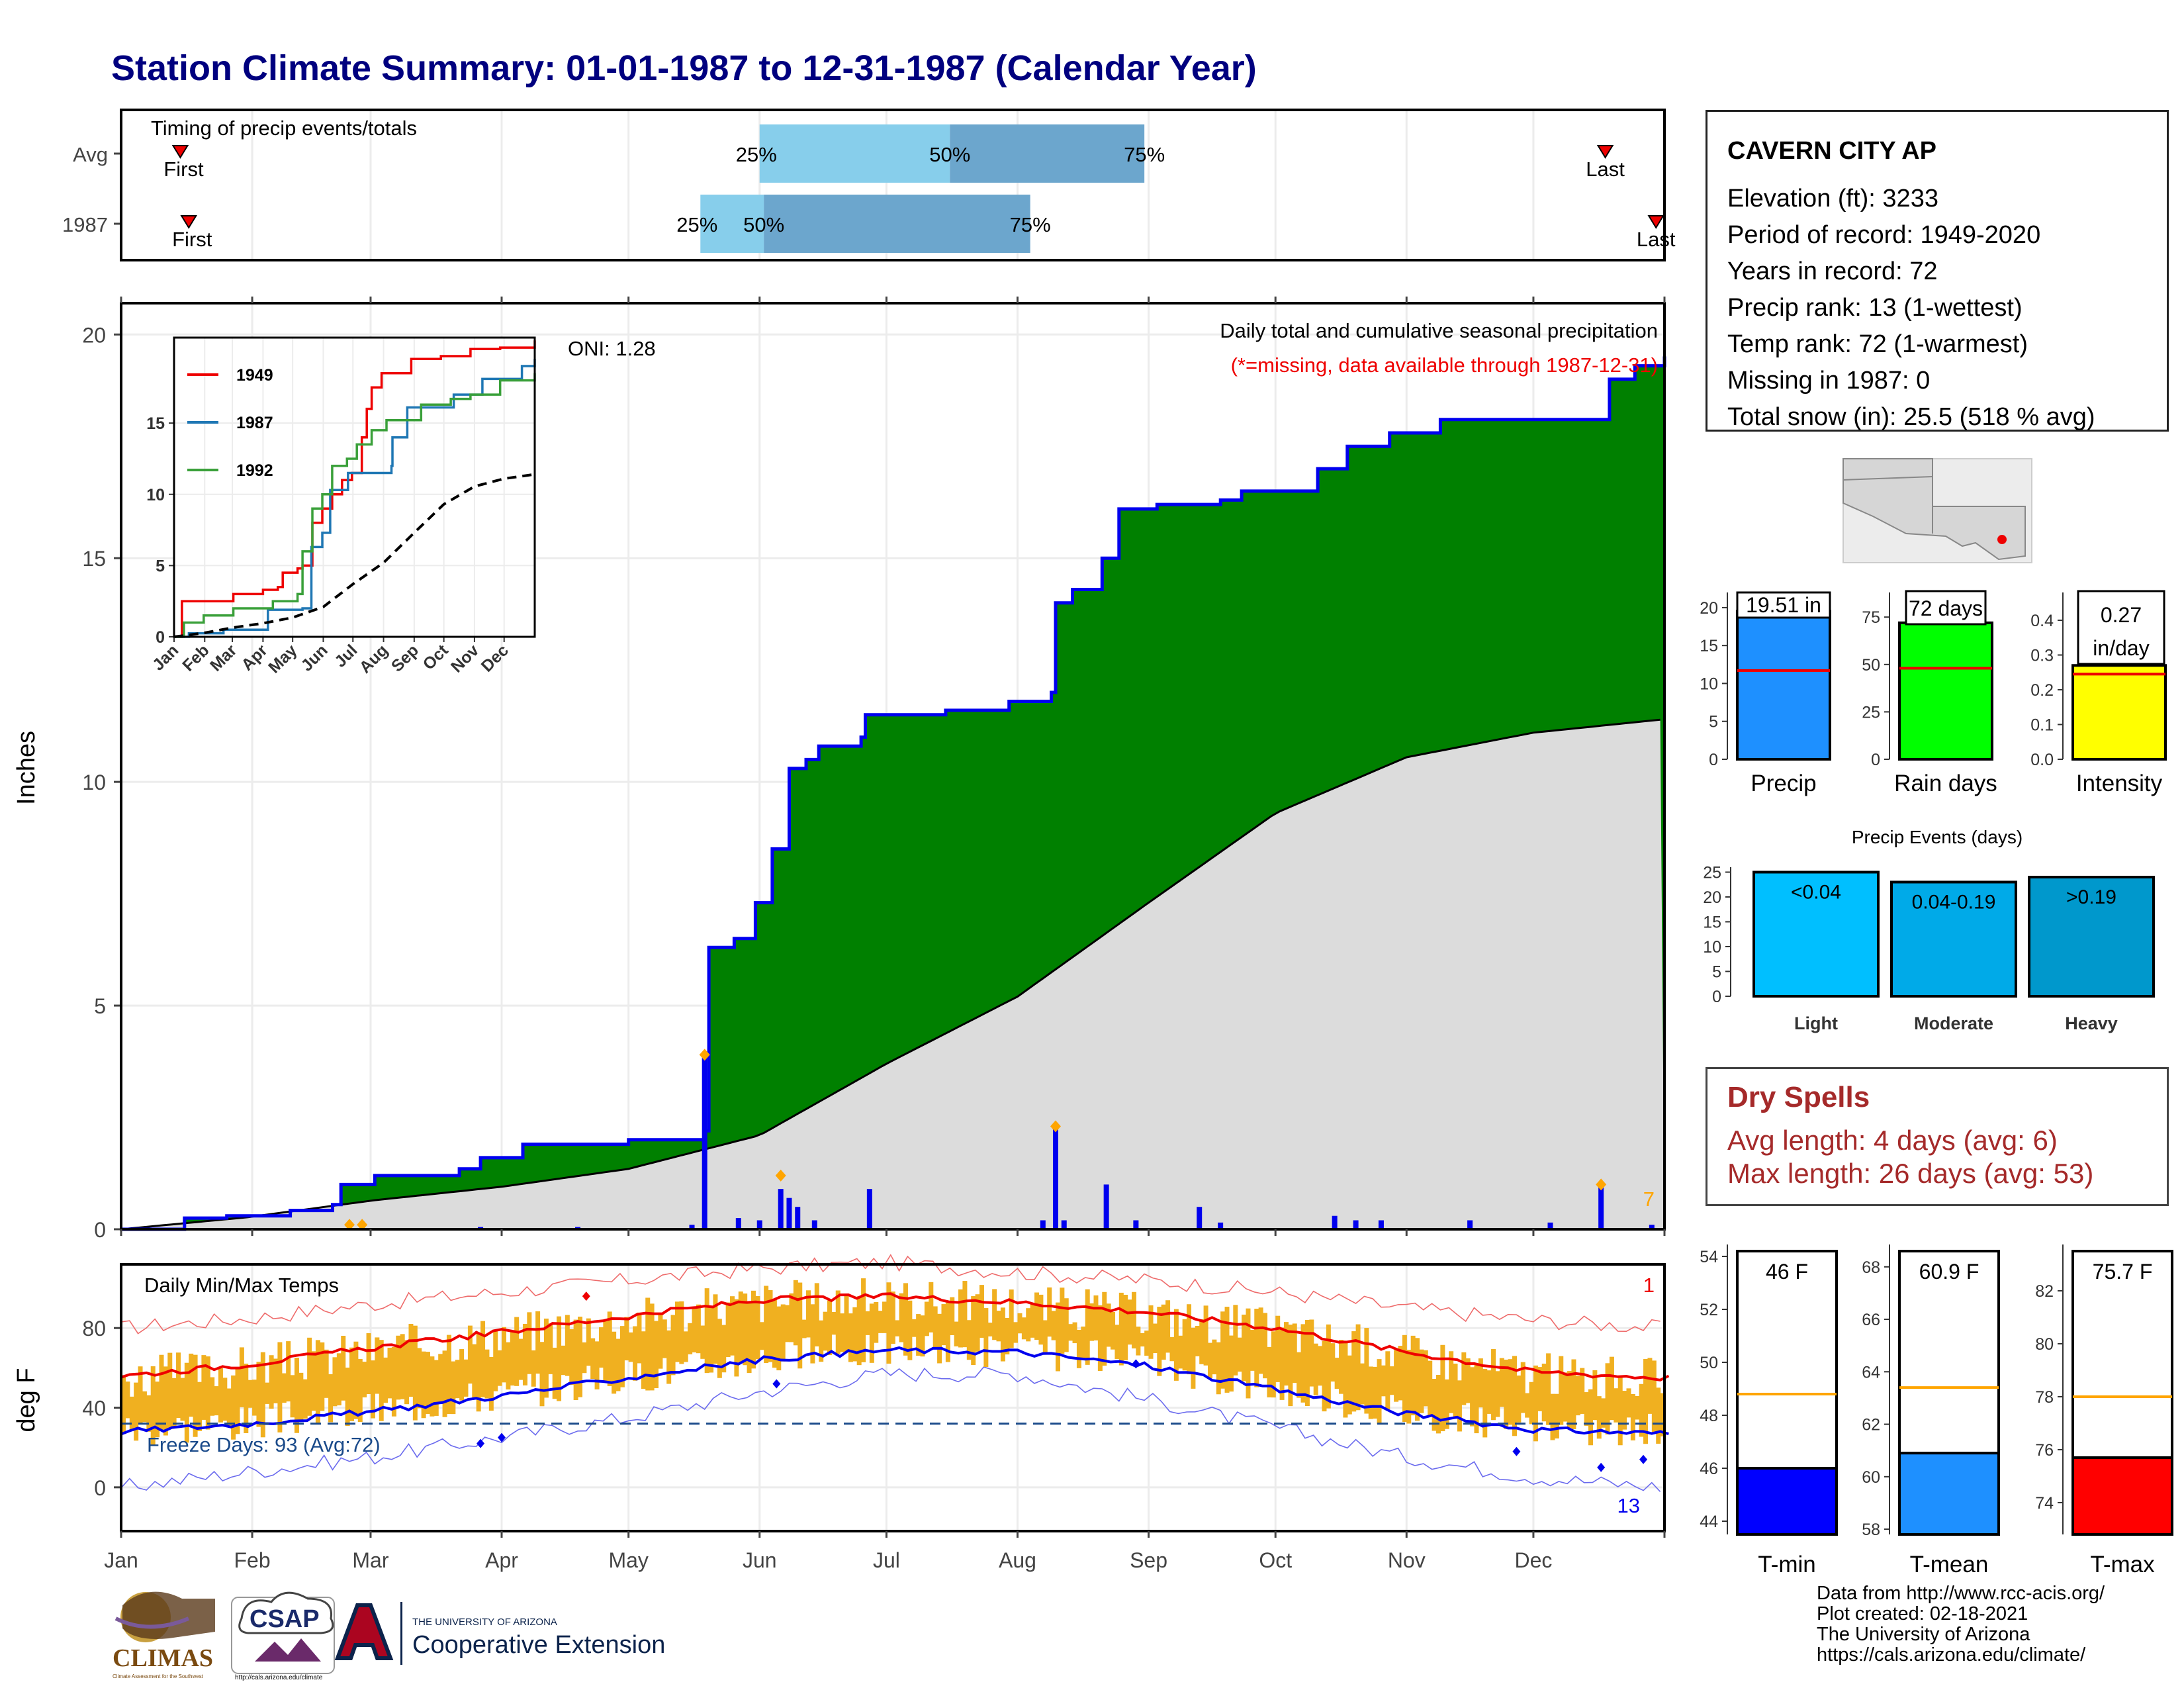  What do you see at coordinates (2045, 1503) in the screenshot?
I see `temp-mean-ytick-label: 74` at bounding box center [2045, 1503].